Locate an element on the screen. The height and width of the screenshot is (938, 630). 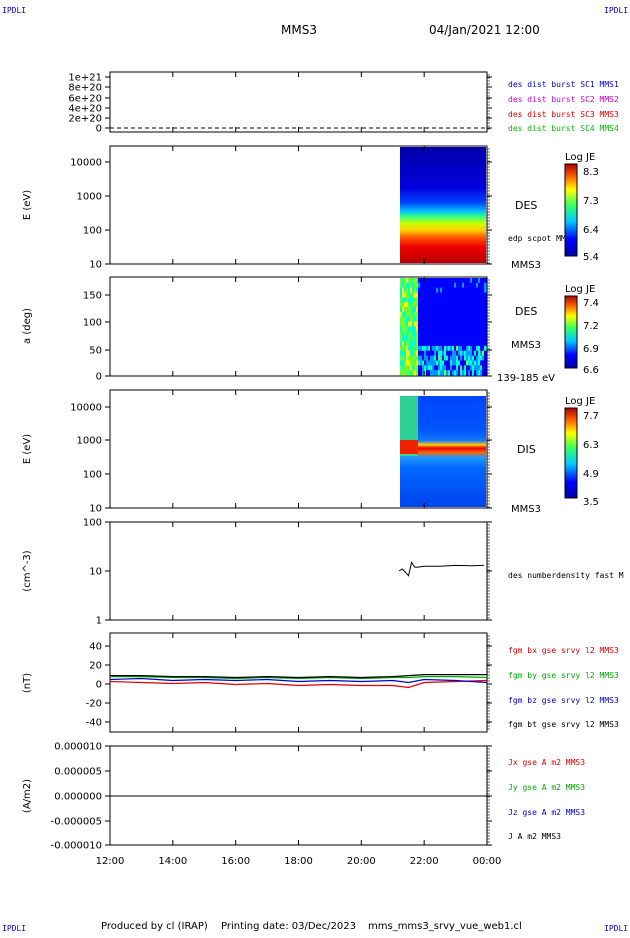
ylabel-fgm: (nT) is located at coordinates (27, 683).